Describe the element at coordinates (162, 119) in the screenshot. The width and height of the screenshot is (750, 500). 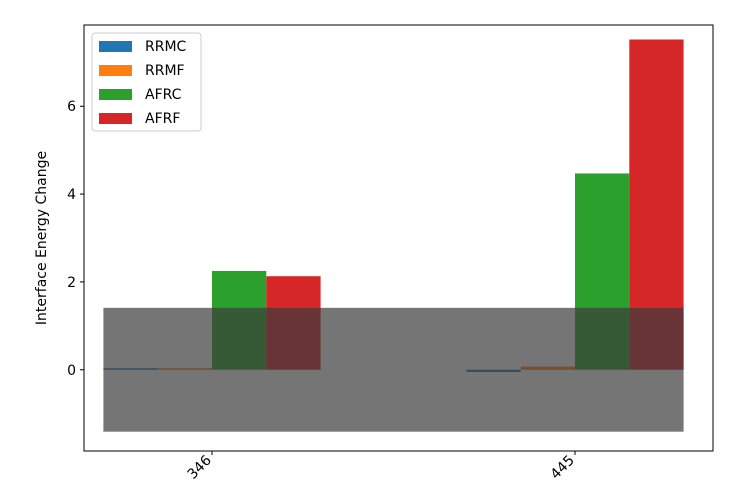
I see `legend-label-afrf: AFRF` at that location.